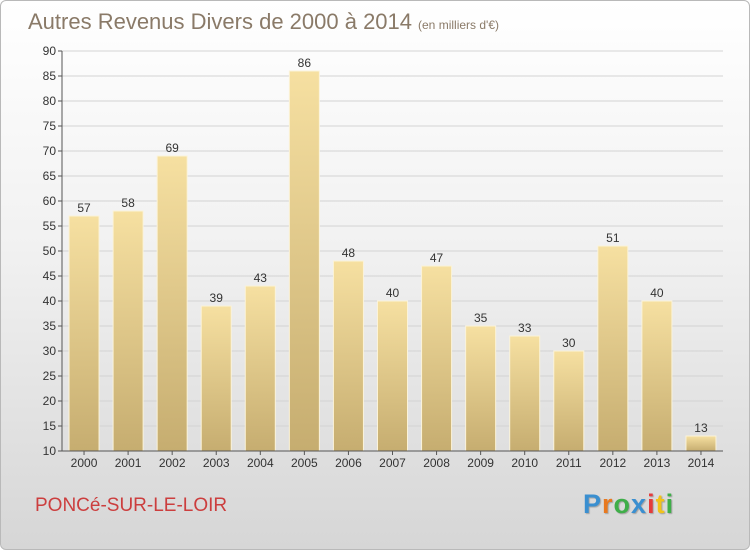 The width and height of the screenshot is (750, 550). What do you see at coordinates (660, 504) in the screenshot?
I see `logo-letter: t` at bounding box center [660, 504].